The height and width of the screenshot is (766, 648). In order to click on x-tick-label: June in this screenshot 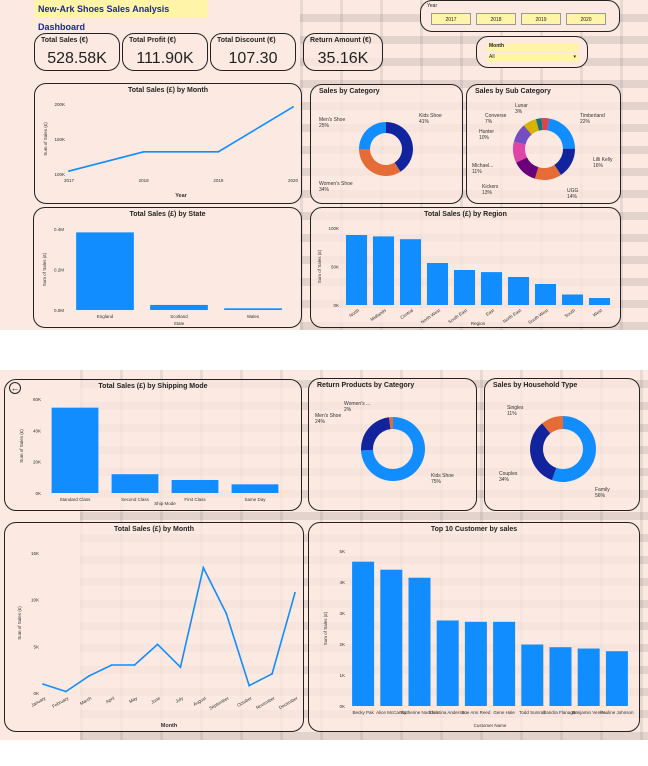, I will do `click(155, 699)`.